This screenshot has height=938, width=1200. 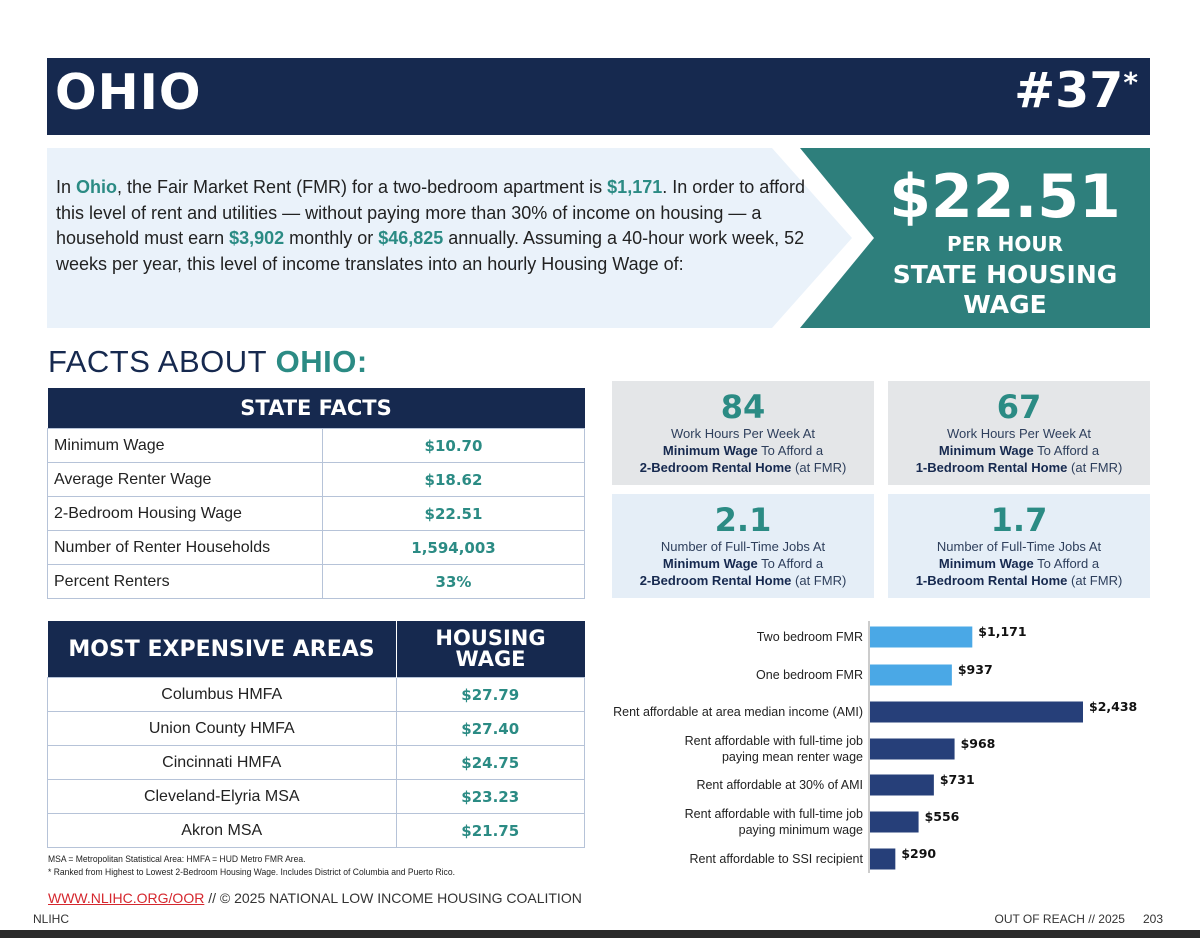 I want to click on table-row: Cincinnati HMFA $24.75, so click(x=316, y=762).